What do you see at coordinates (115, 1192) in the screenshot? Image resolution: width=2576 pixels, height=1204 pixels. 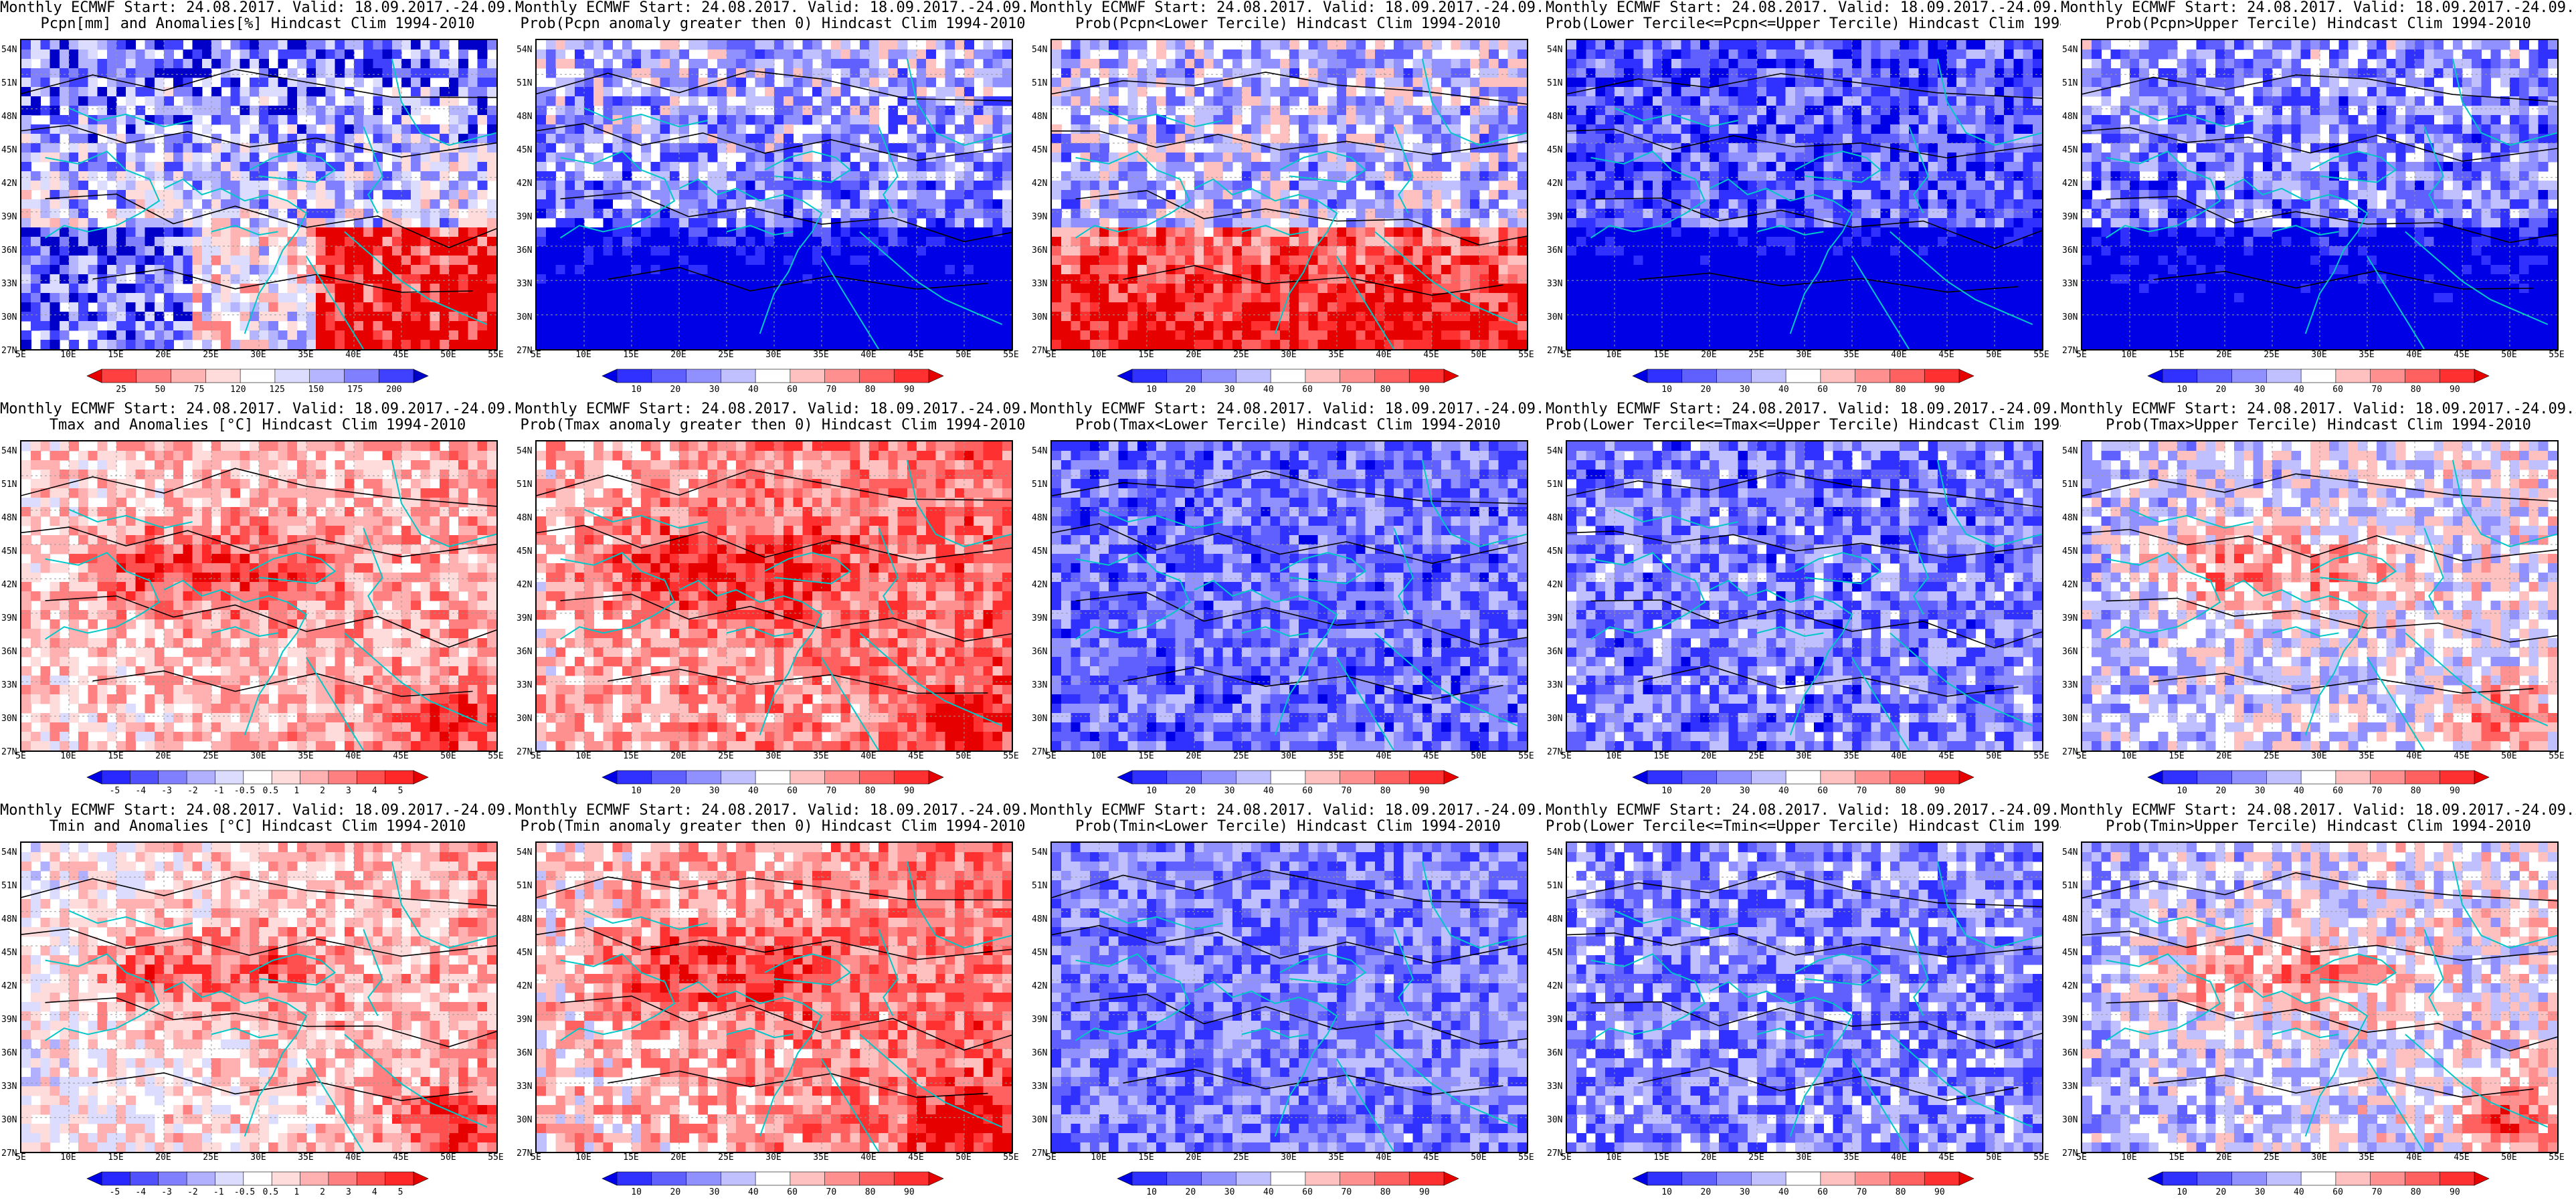 I see `colorbar-label: -5` at bounding box center [115, 1192].